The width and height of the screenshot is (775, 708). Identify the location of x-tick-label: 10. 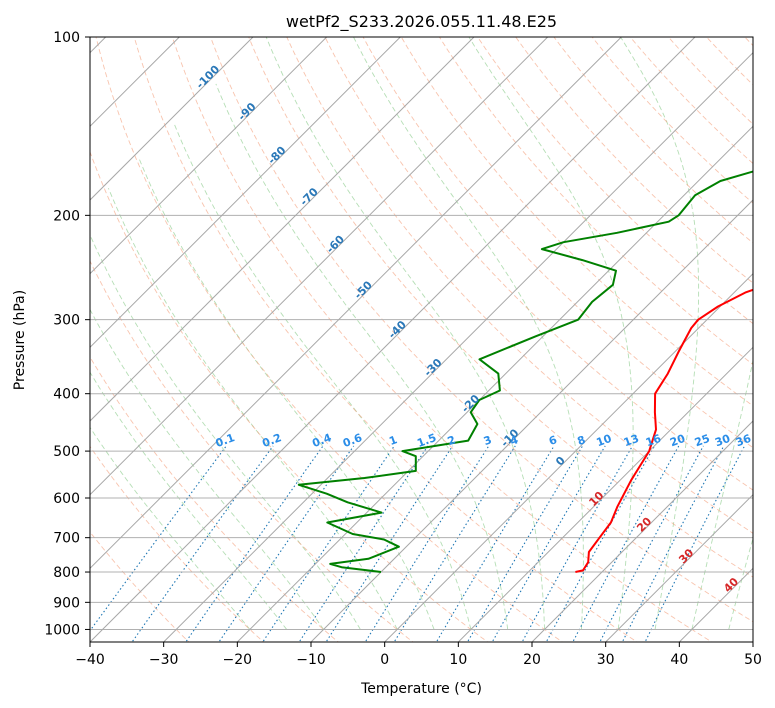
(458, 660).